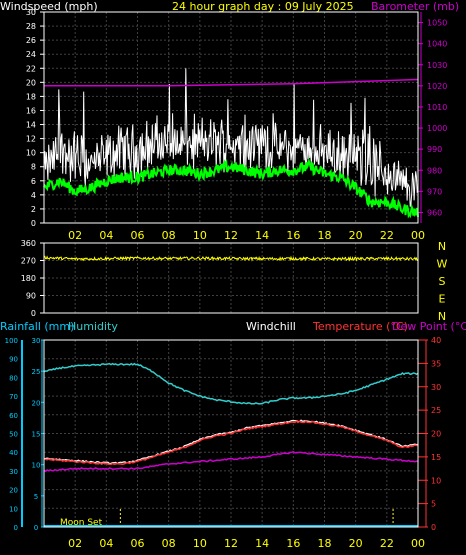  What do you see at coordinates (31, 40) in the screenshot?
I see `y-tick-label: 26` at bounding box center [31, 40].